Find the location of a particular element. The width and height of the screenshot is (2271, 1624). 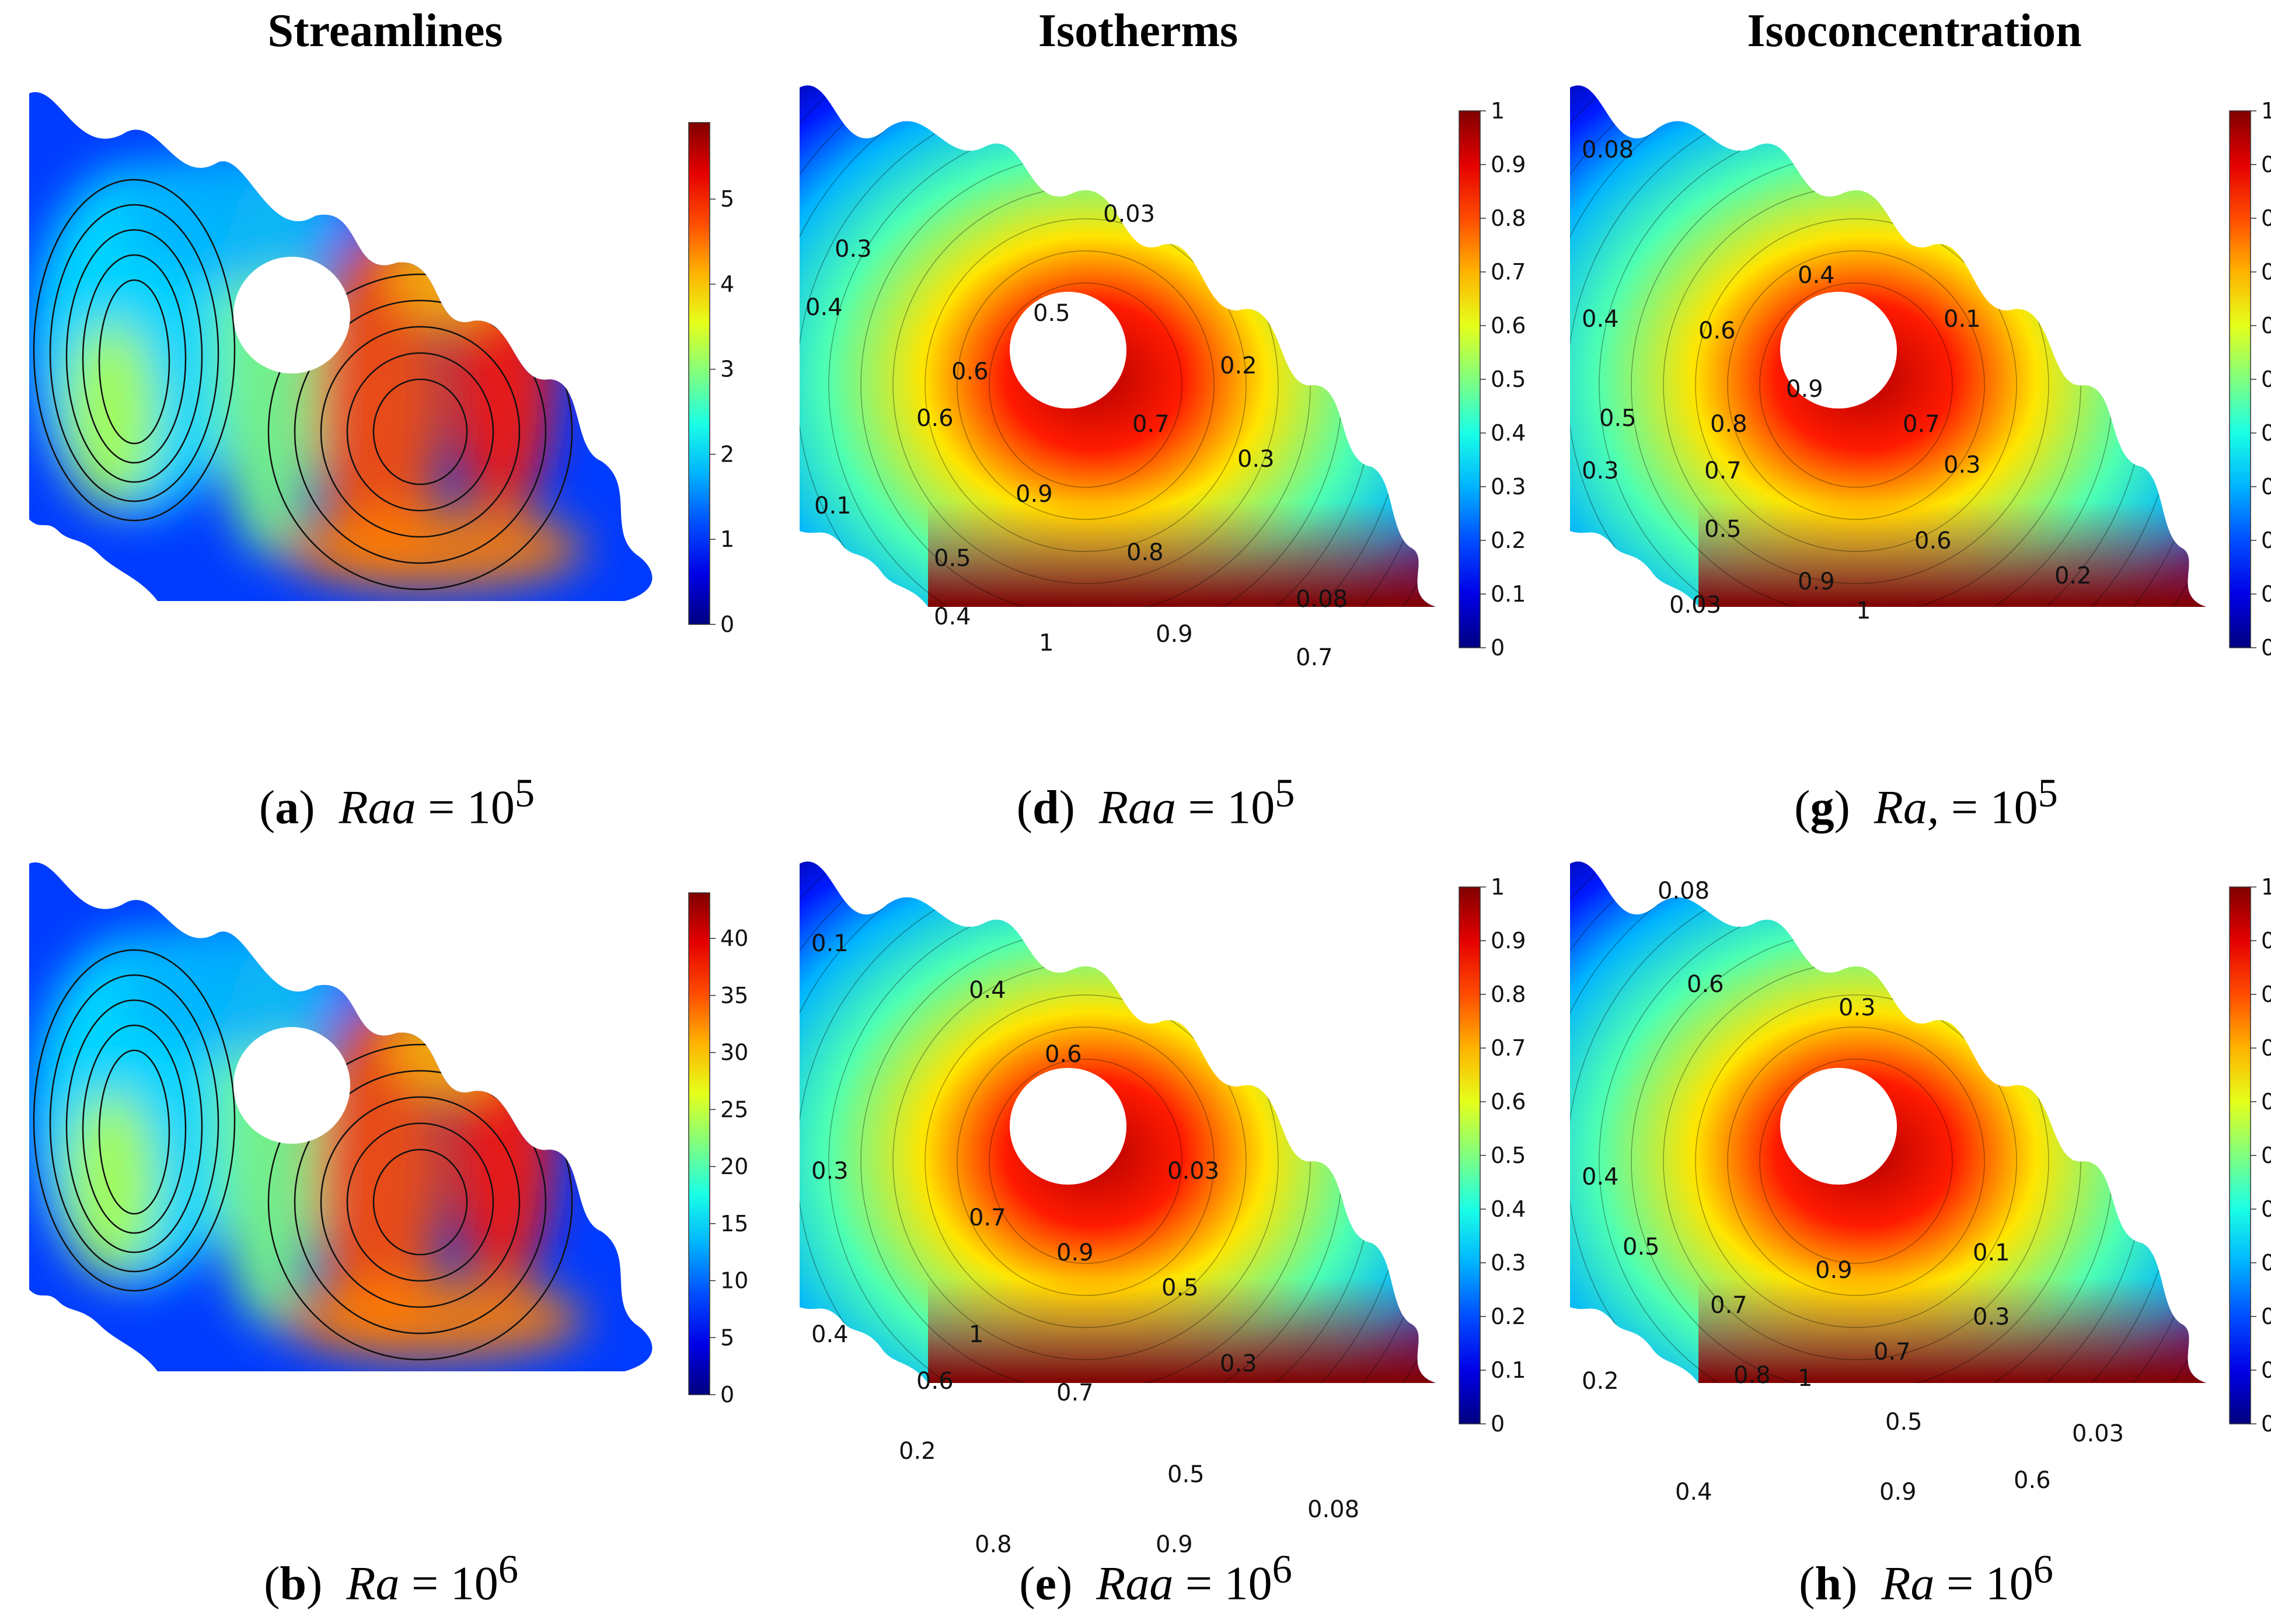

colorbar-tick-label: 20 is located at coordinates (734, 1166).